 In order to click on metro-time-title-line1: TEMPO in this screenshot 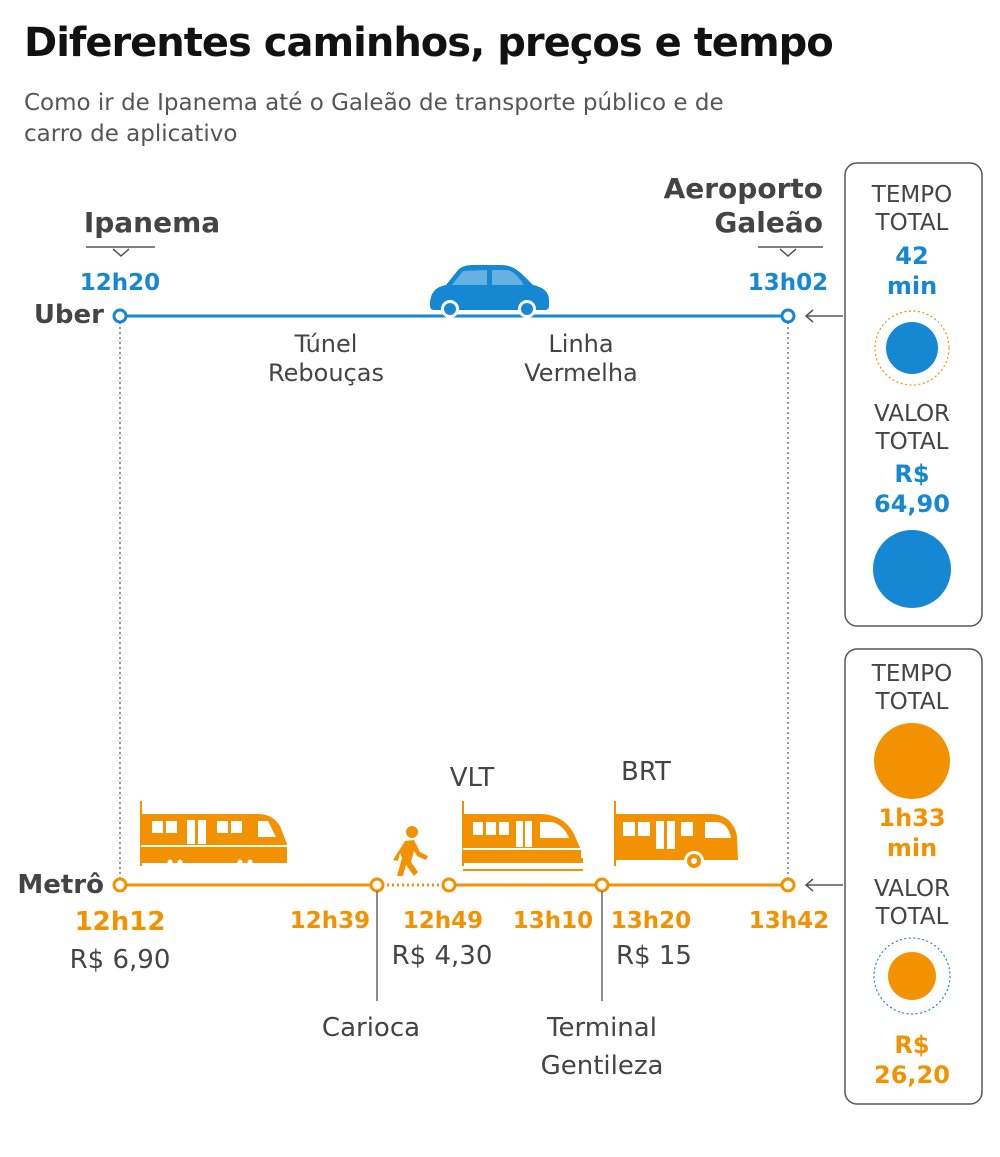, I will do `click(911, 674)`.